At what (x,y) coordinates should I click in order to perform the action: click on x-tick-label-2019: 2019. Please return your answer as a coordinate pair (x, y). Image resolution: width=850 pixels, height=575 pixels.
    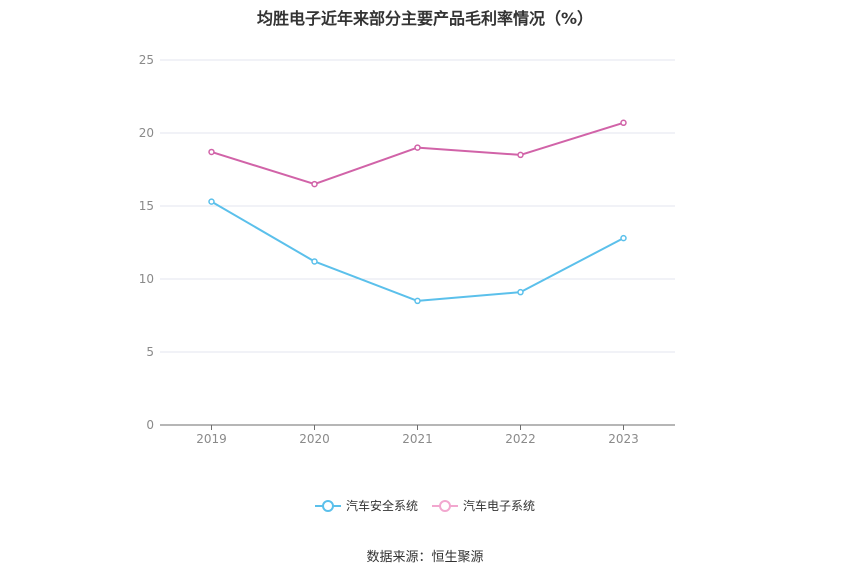
    Looking at the image, I should click on (211, 439).